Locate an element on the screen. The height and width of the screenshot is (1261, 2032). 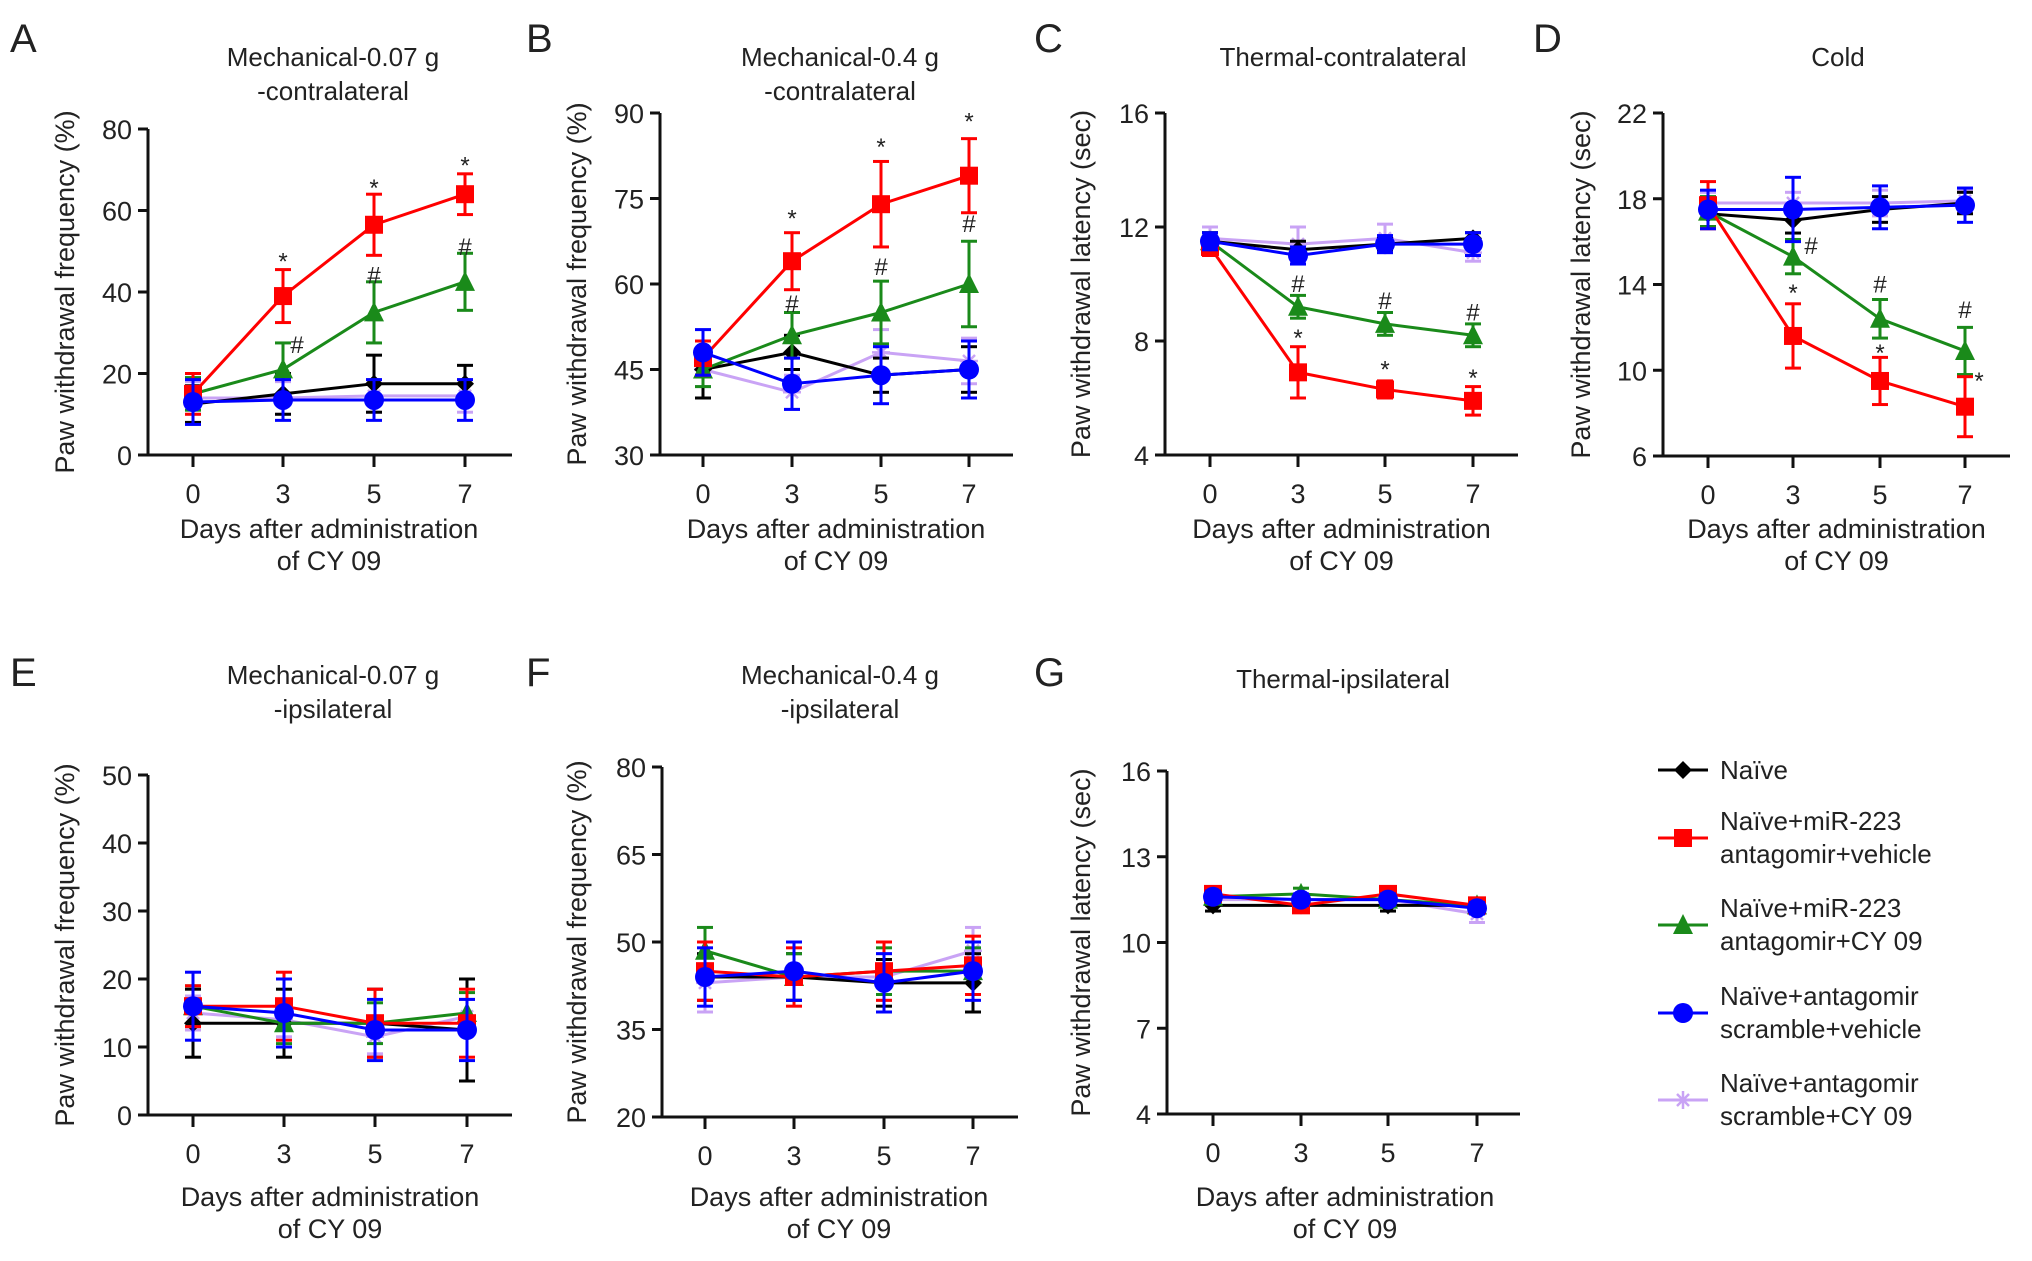
legend-item: Naïve is located at coordinates (1723, 770).